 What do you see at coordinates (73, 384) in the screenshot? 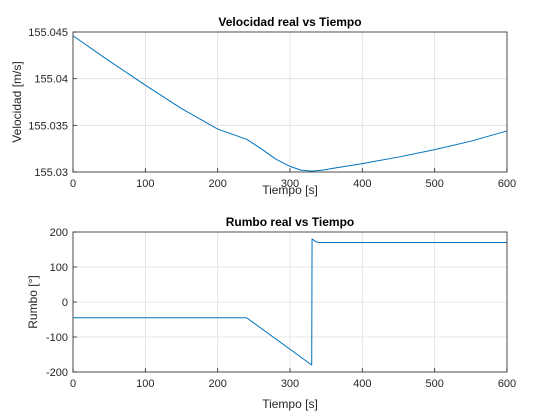
I see `heading-xtick-label: 0` at bounding box center [73, 384].